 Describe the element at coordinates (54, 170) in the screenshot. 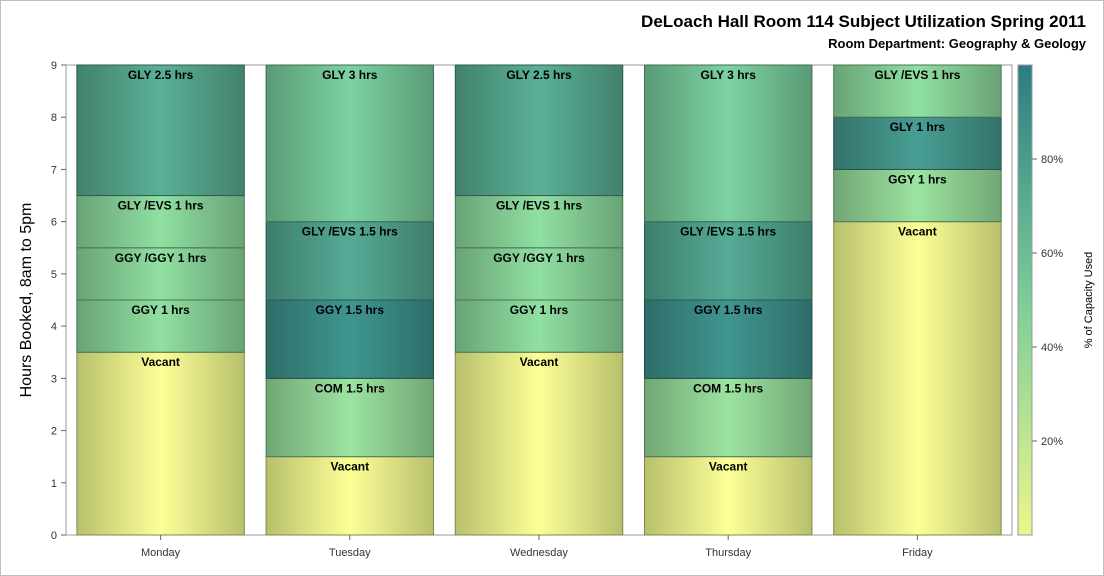

I see `y-tick-label: 7` at that location.